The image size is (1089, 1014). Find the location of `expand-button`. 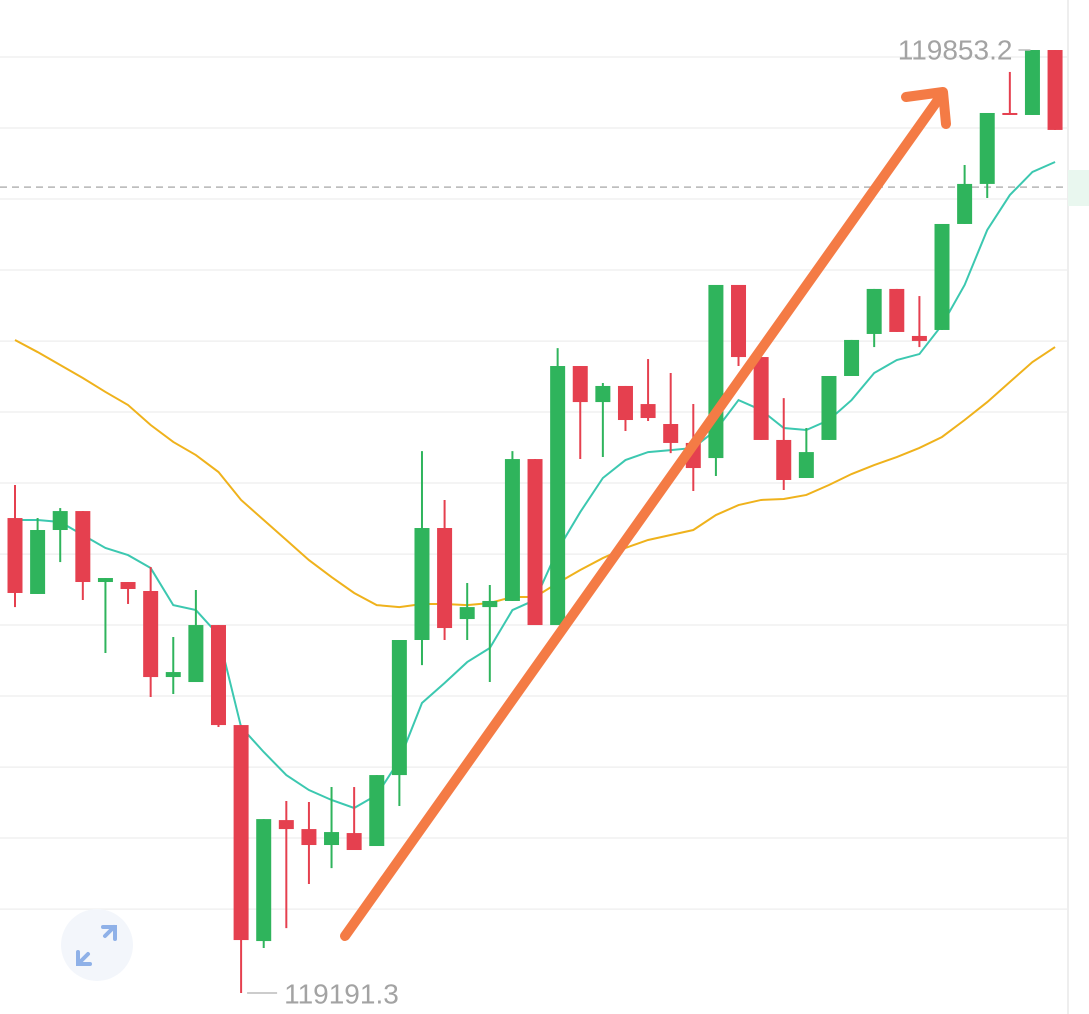

expand-button is located at coordinates (97, 945).